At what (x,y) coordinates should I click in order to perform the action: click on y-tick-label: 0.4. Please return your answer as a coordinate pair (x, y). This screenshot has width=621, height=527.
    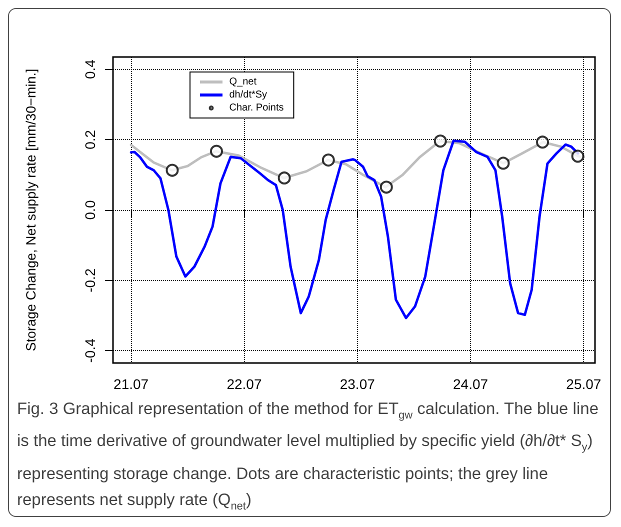
    Looking at the image, I should click on (90, 69).